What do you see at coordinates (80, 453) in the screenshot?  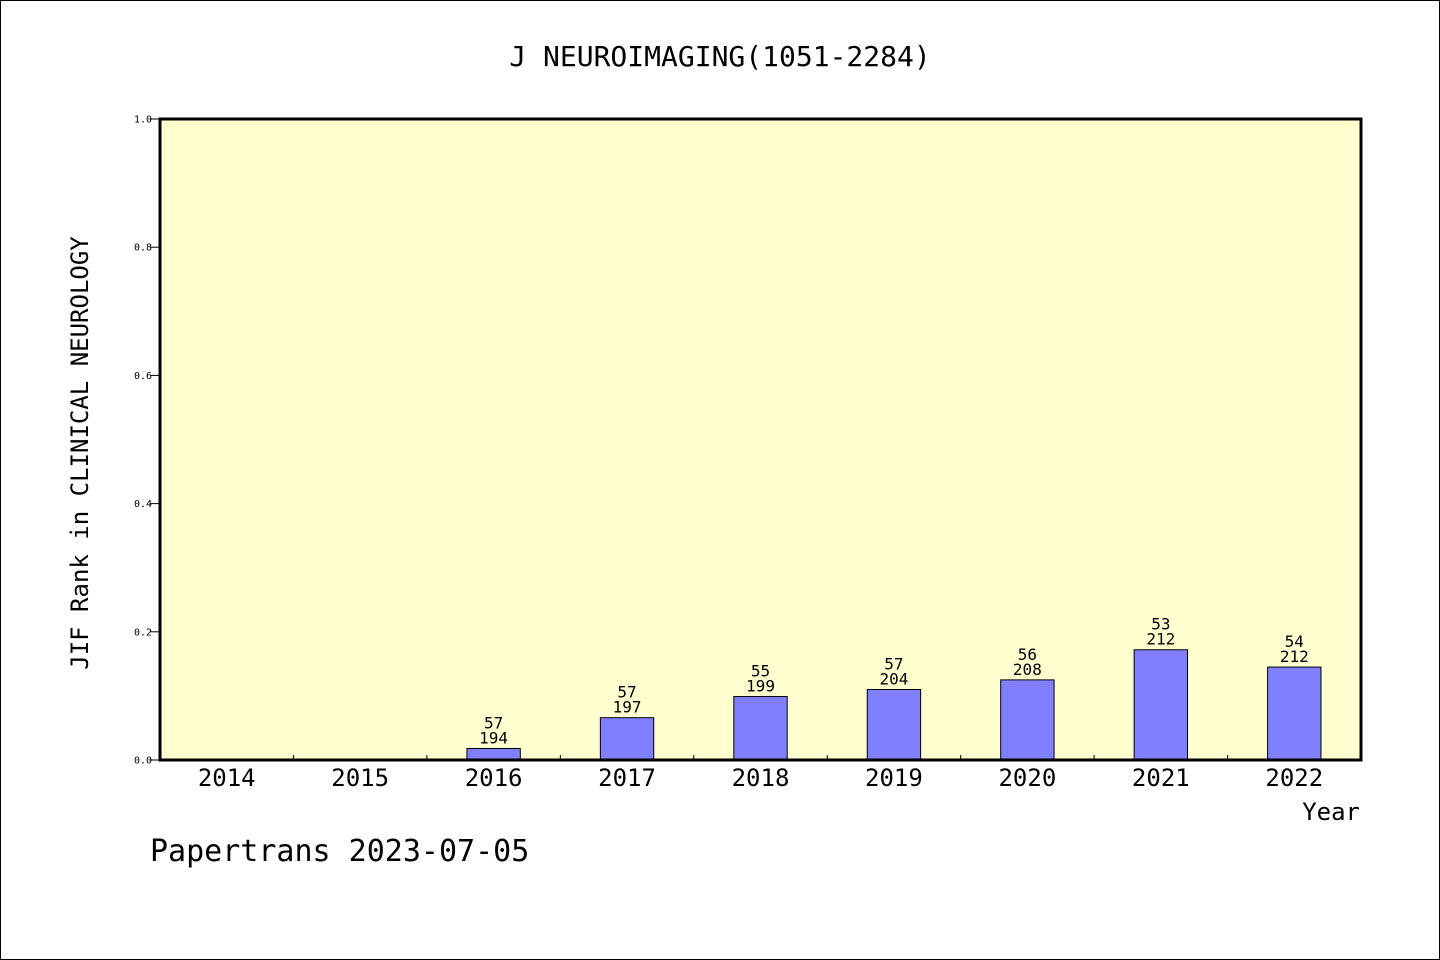 I see `y-axis-label: JIF Rank in CLINICAL NEUROLOGY` at bounding box center [80, 453].